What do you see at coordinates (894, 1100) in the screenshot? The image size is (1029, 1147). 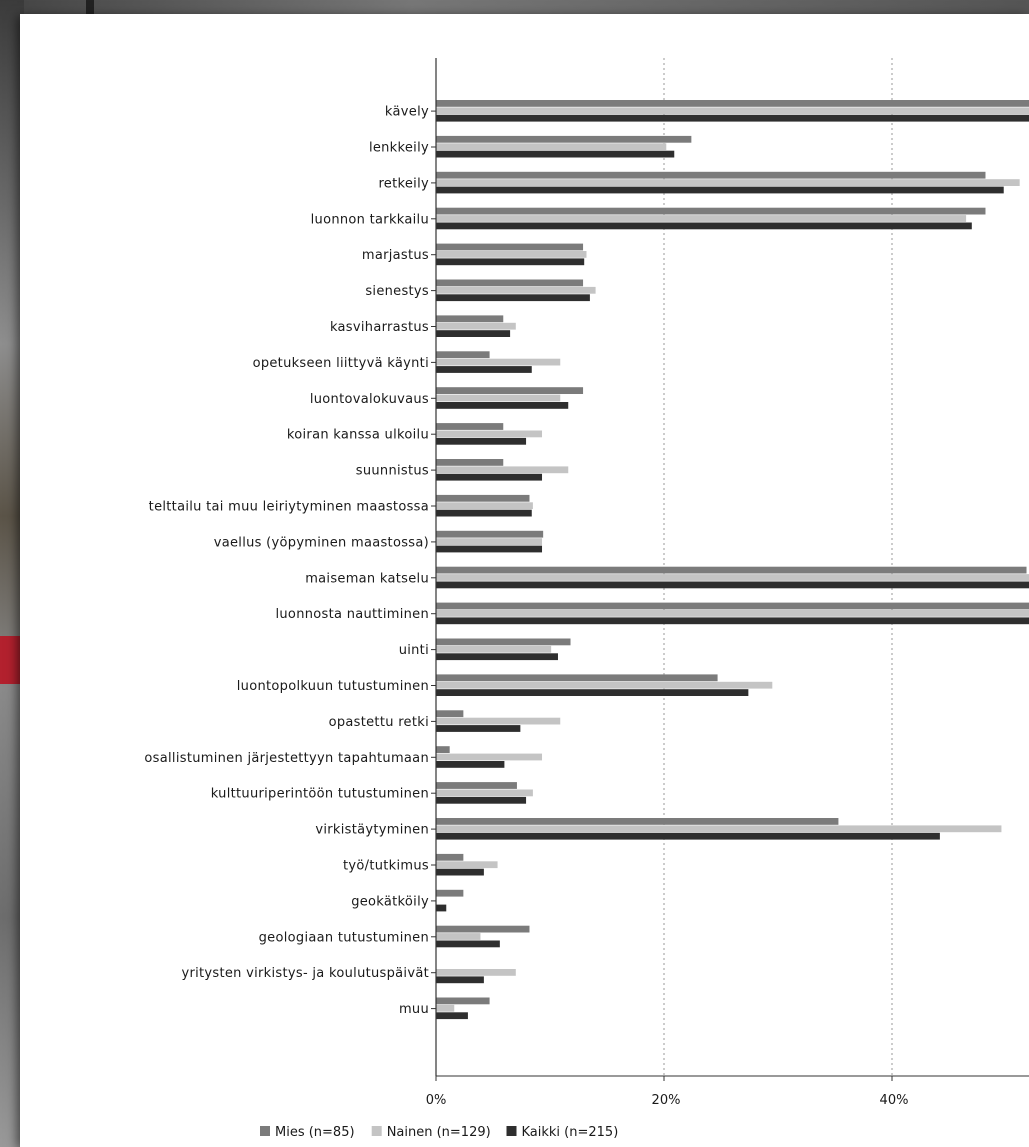 I see `x-tick-label: 40%` at bounding box center [894, 1100].